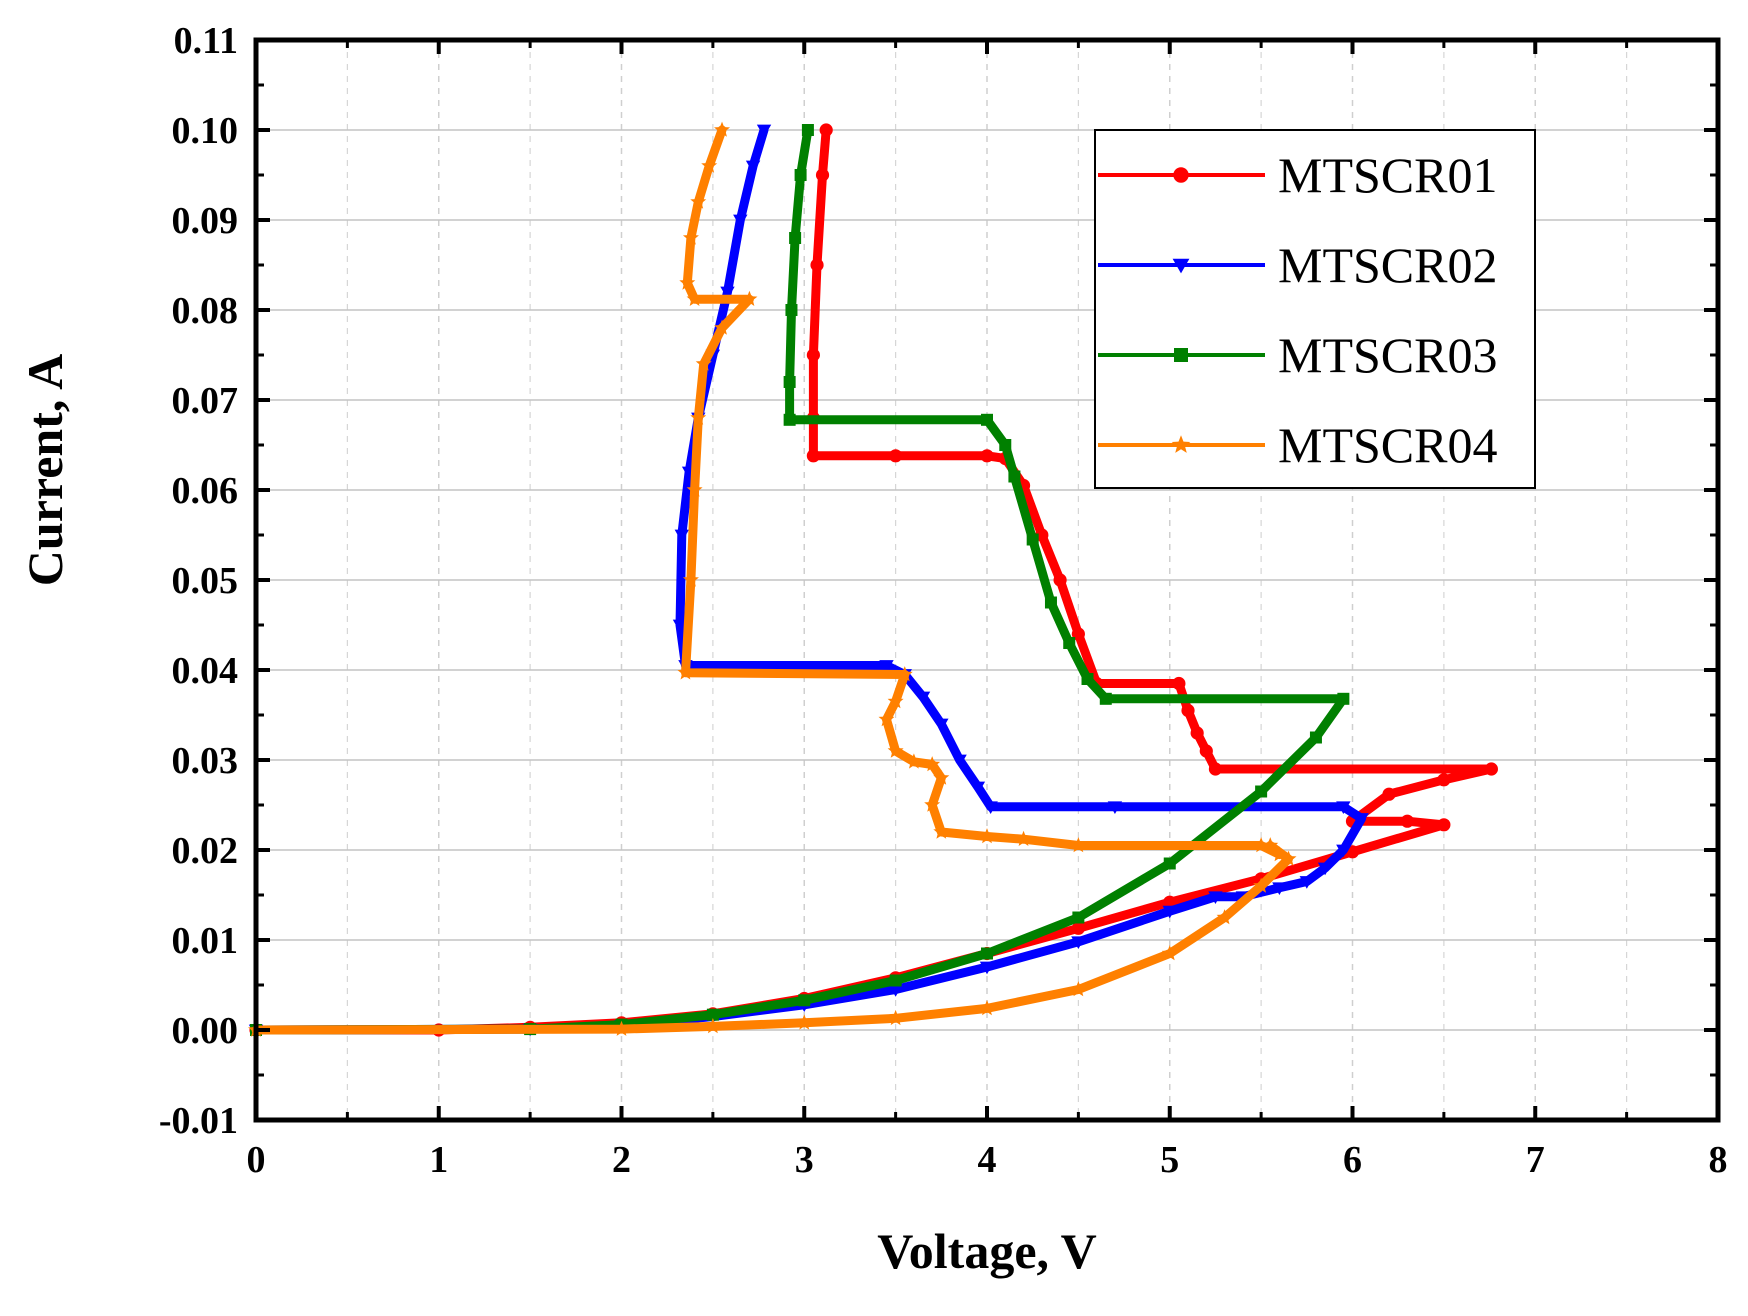 The width and height of the screenshot is (1748, 1316). I want to click on y-tick-label: 0.08, so click(205, 311).